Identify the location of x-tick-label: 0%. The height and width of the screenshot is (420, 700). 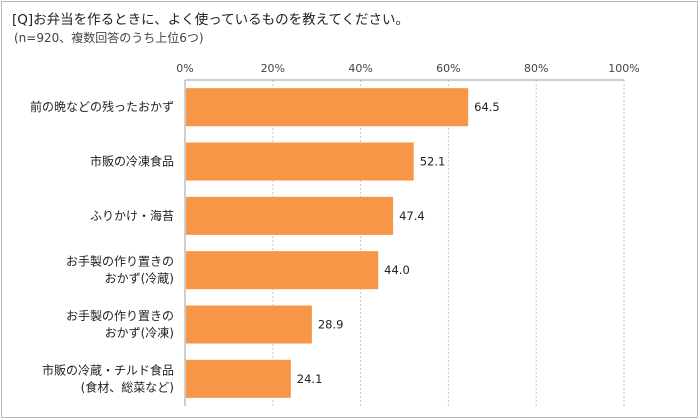
(184, 68).